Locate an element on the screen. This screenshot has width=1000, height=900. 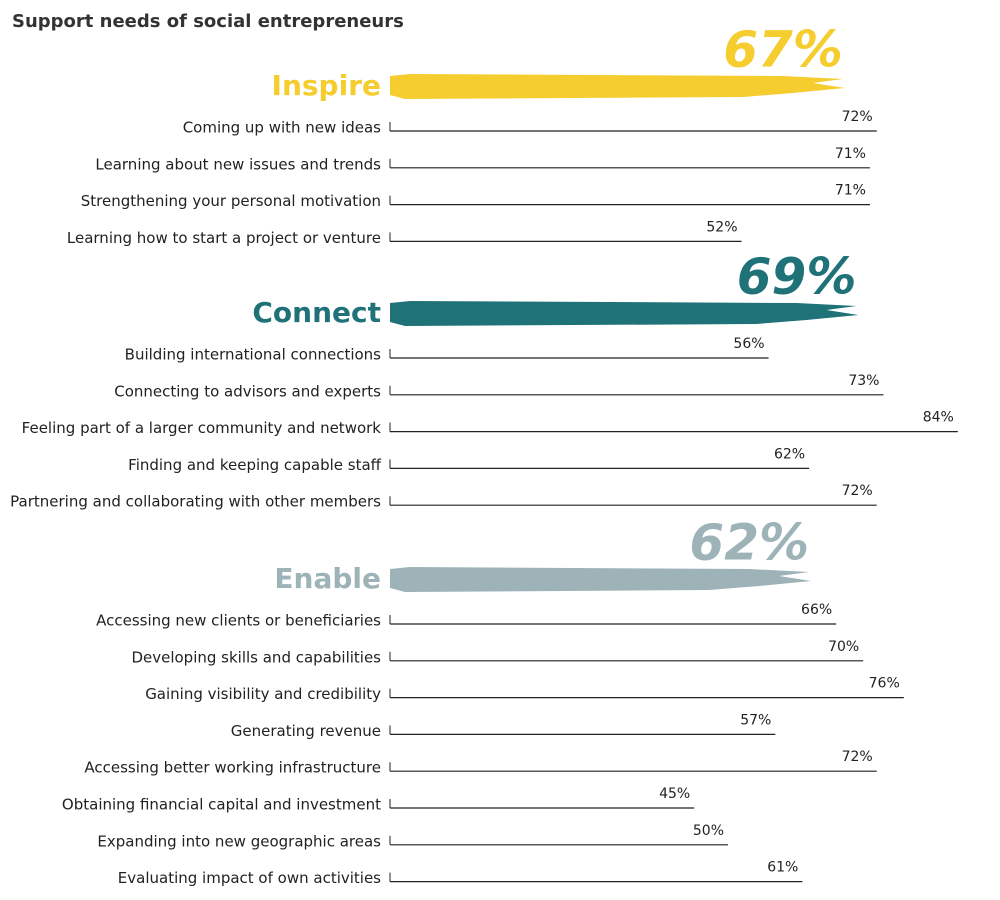
value-label: 66% is located at coordinates (816, 610).